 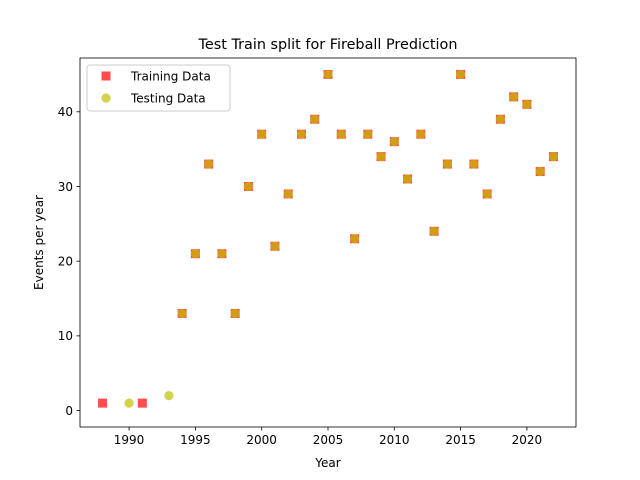 I want to click on x-axis: 1990 1995 2000 2005 2010 2015 2020, so click(x=328, y=437).